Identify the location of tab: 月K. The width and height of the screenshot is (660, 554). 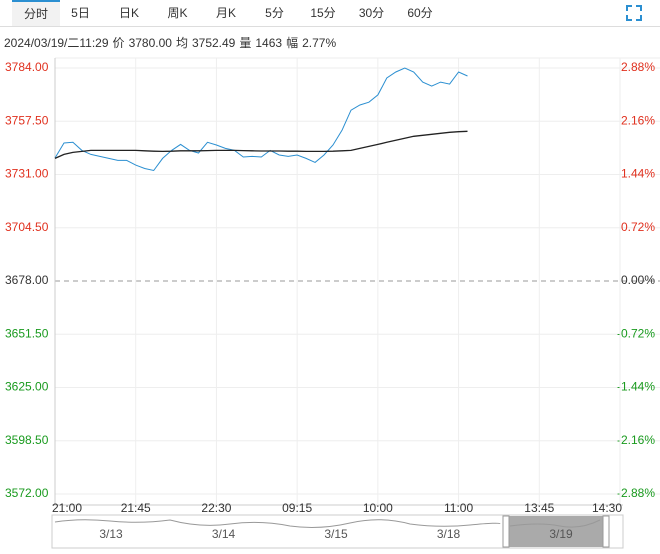
(225, 13).